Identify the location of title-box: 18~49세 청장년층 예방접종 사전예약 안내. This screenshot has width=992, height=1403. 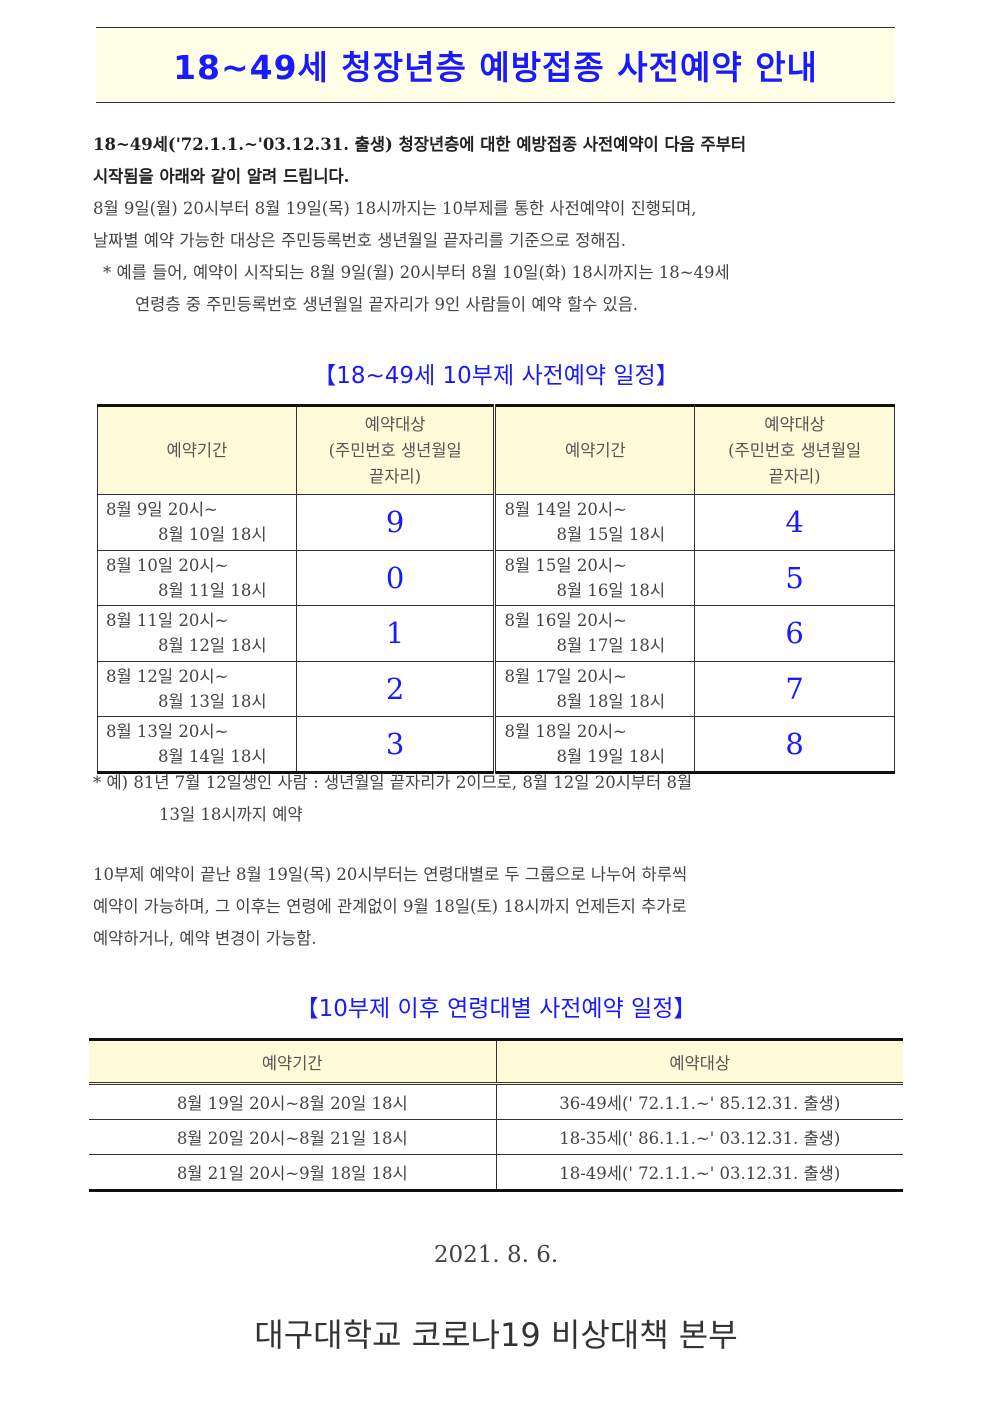
(495, 65).